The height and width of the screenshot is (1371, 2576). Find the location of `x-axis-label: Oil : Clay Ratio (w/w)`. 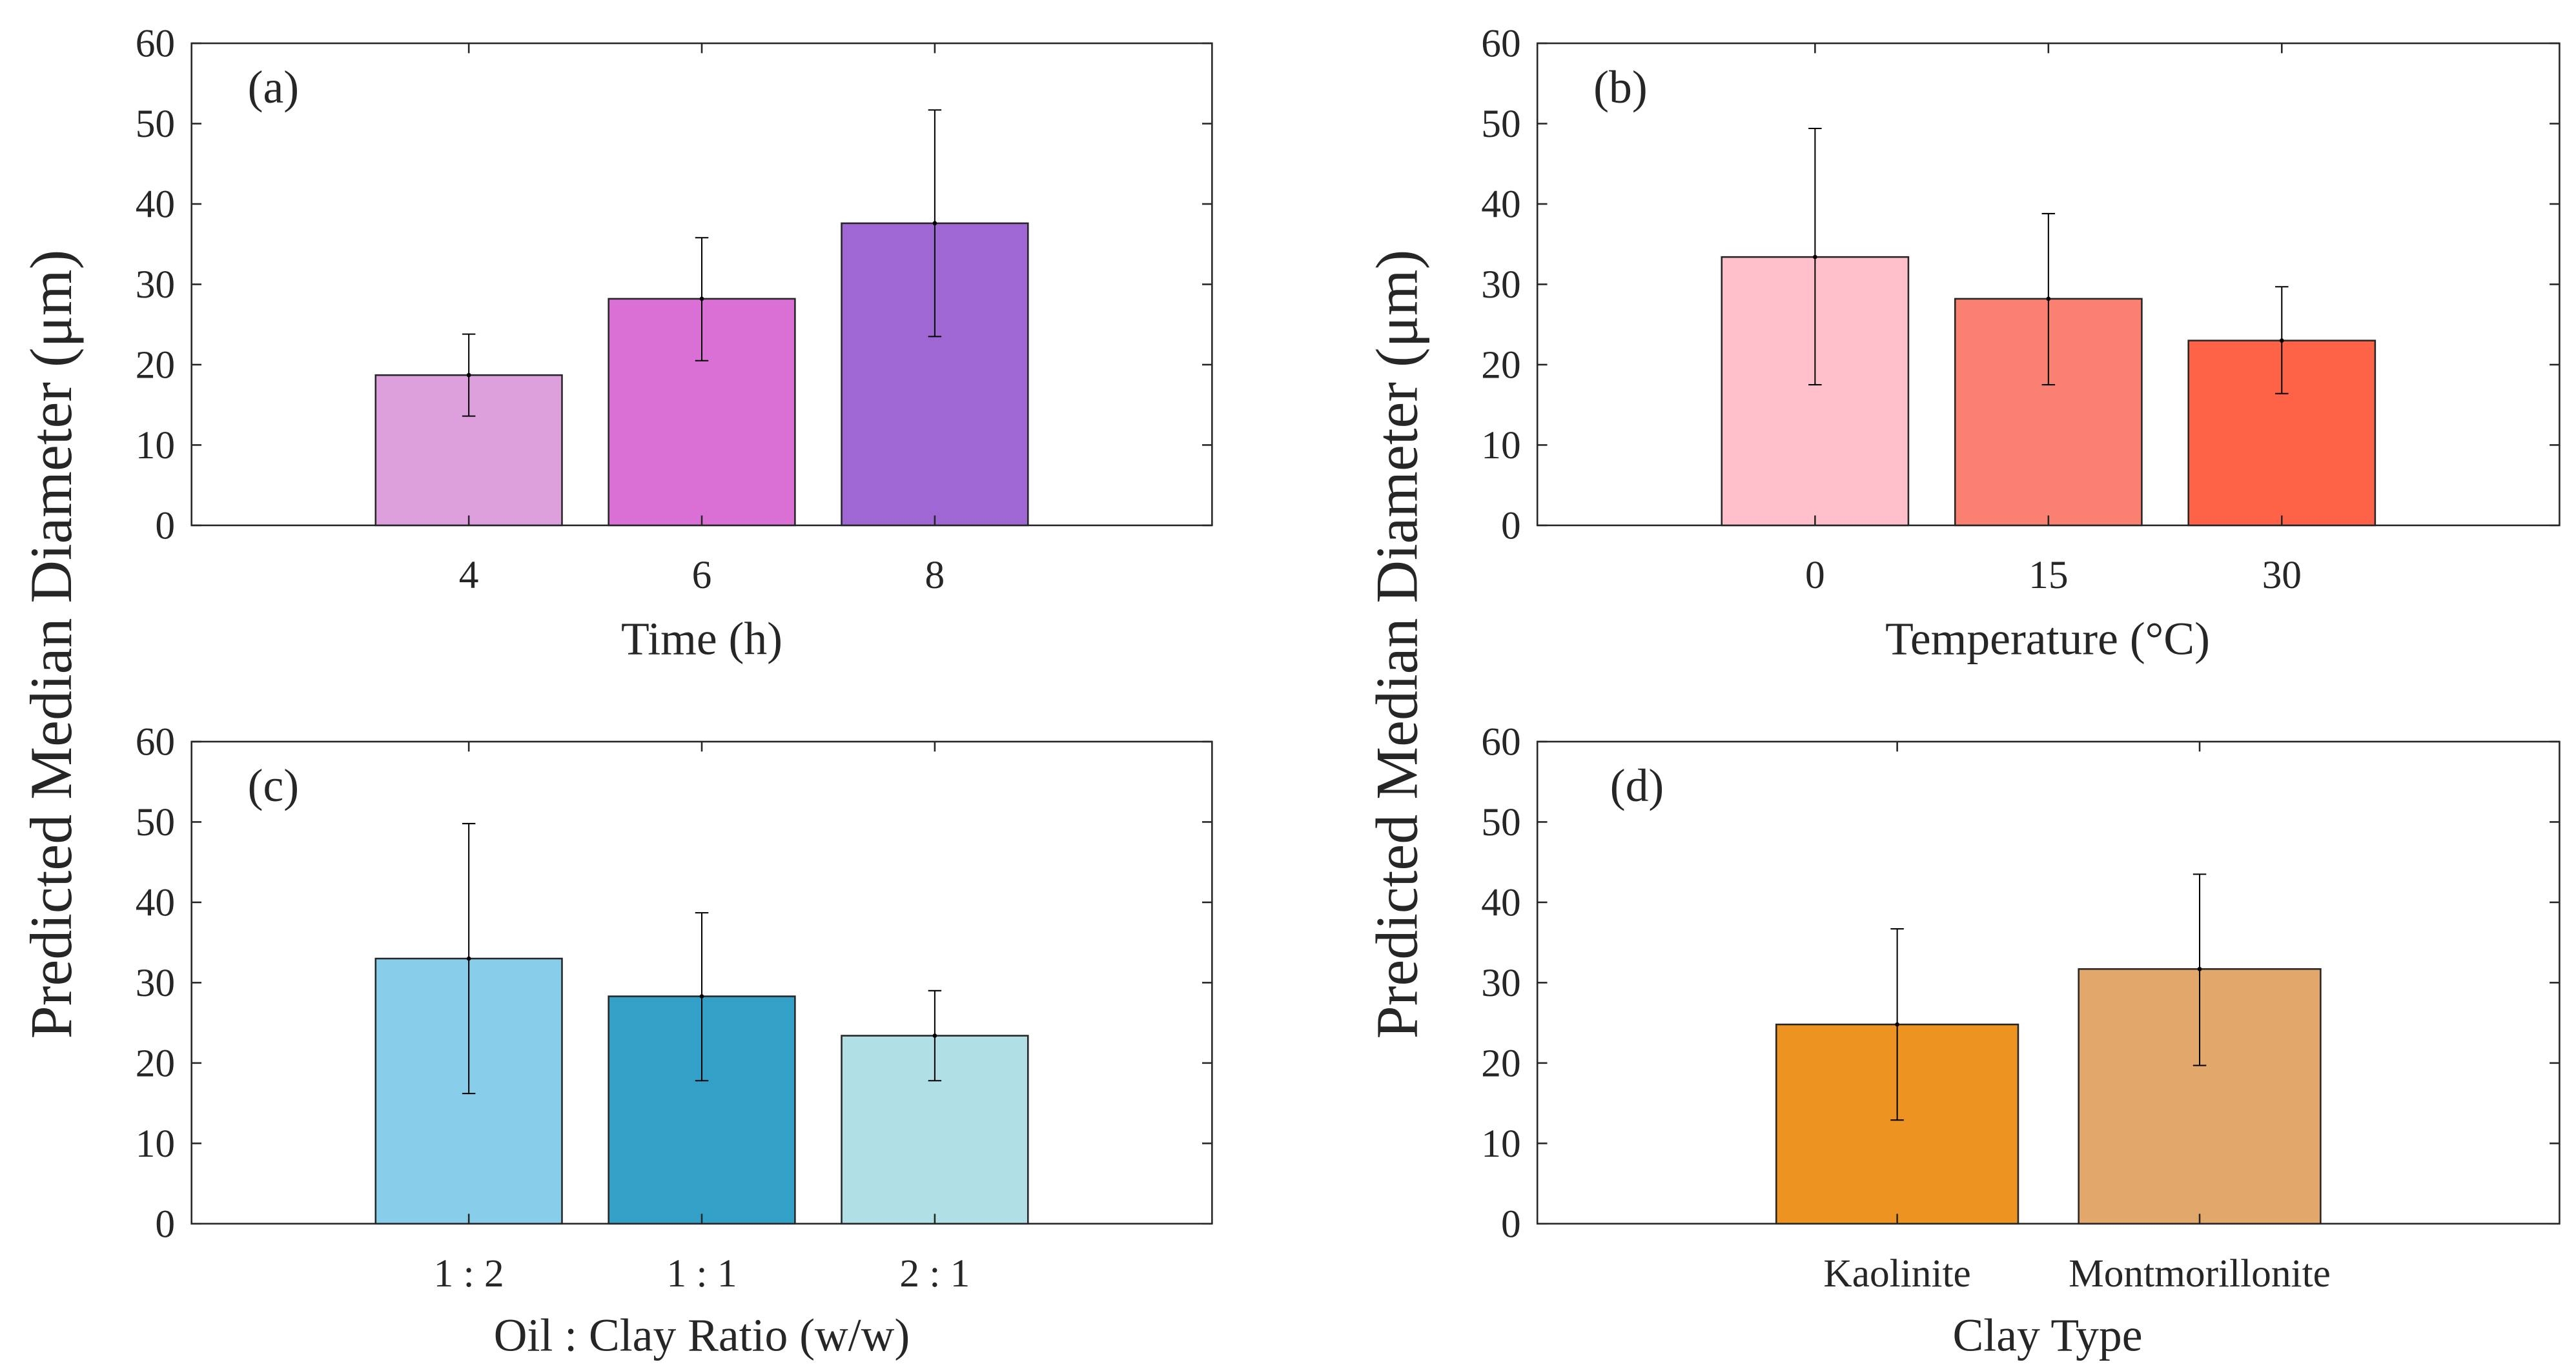

x-axis-label: Oil : Clay Ratio (w/w) is located at coordinates (702, 1335).